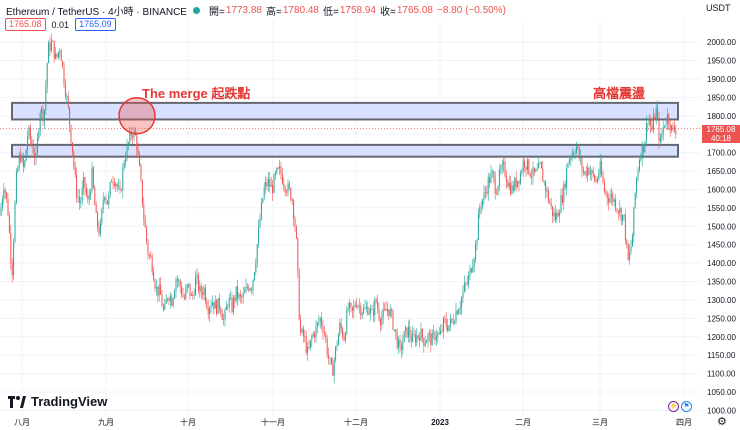 Image resolution: width=740 pixels, height=430 pixels. What do you see at coordinates (718, 8) in the screenshot?
I see `currency-selector: USDT` at bounding box center [718, 8].